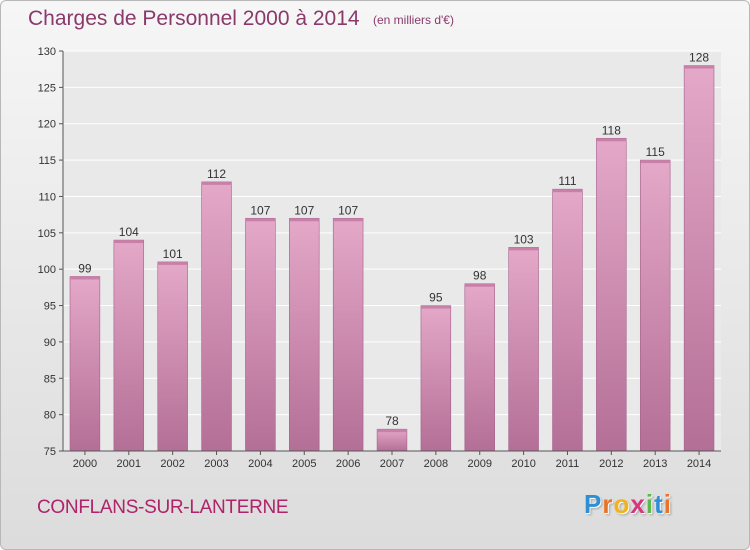 The height and width of the screenshot is (550, 750). Describe the element at coordinates (50, 416) in the screenshot. I see `y-tick-label: 80` at that location.